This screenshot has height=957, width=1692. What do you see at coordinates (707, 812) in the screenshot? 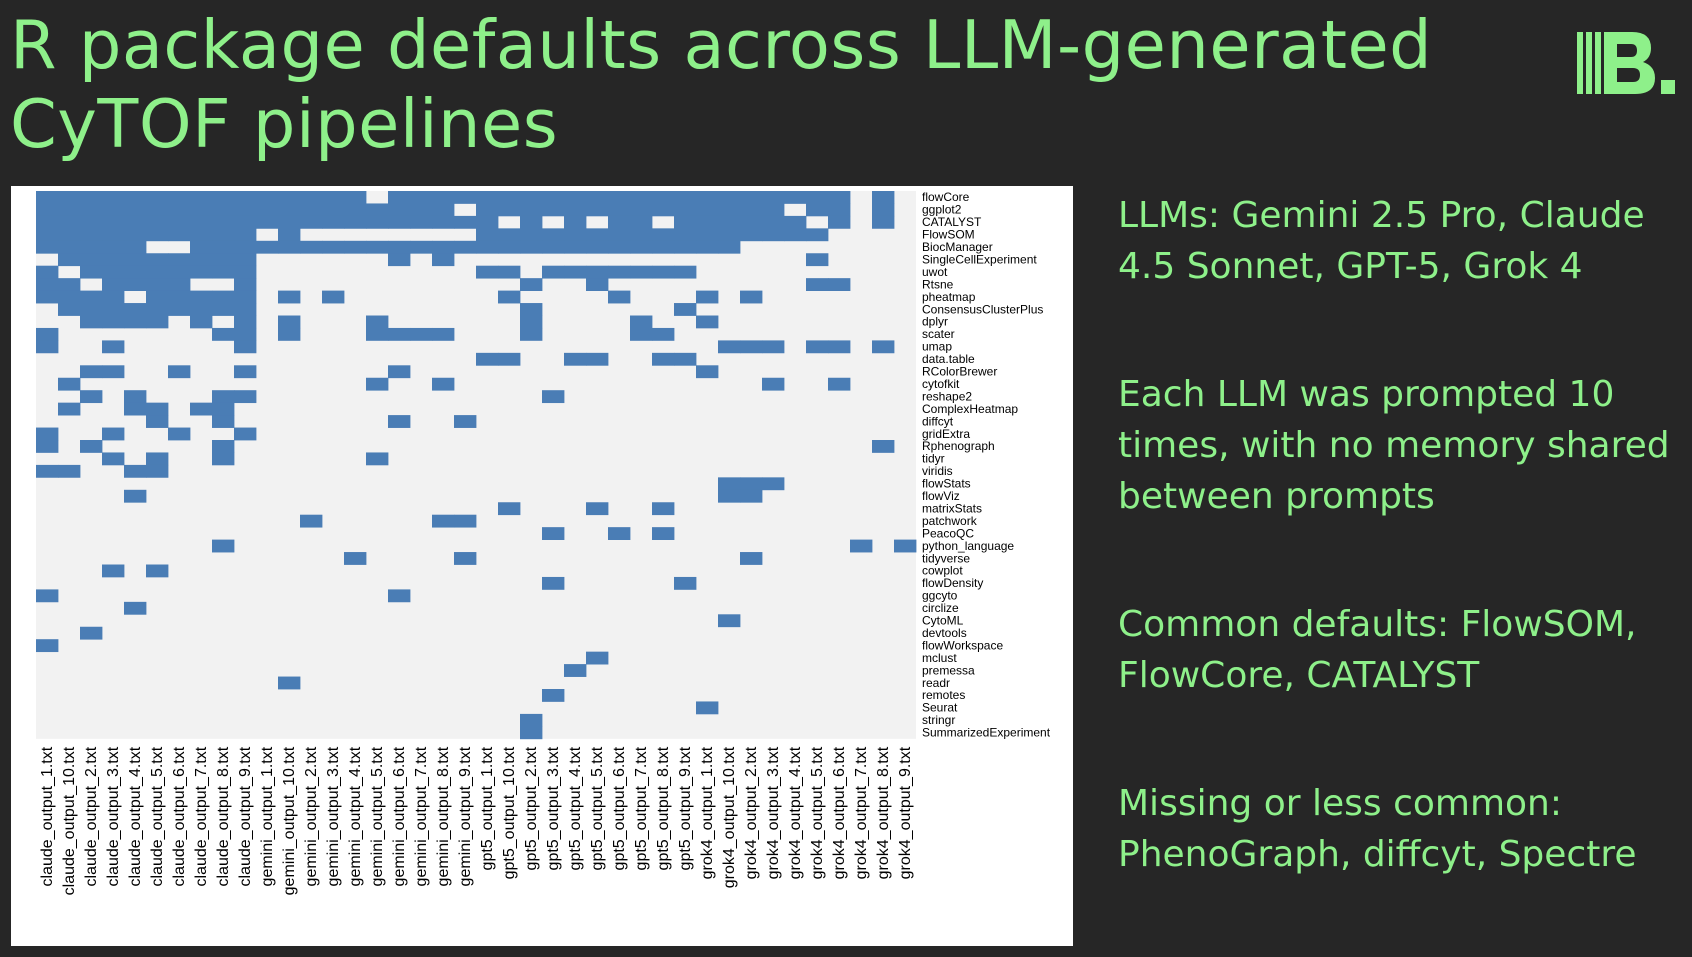
I see `column-label: grok4_output_1.txt` at bounding box center [707, 812].